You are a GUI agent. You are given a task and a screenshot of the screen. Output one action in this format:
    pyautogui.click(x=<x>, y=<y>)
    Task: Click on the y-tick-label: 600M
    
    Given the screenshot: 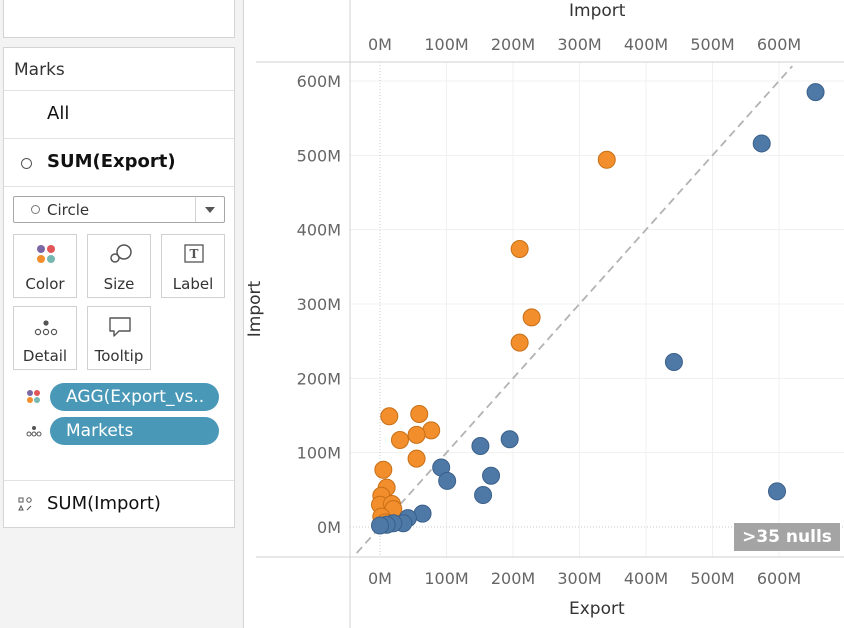 What is the action you would take?
    pyautogui.click(x=319, y=81)
    